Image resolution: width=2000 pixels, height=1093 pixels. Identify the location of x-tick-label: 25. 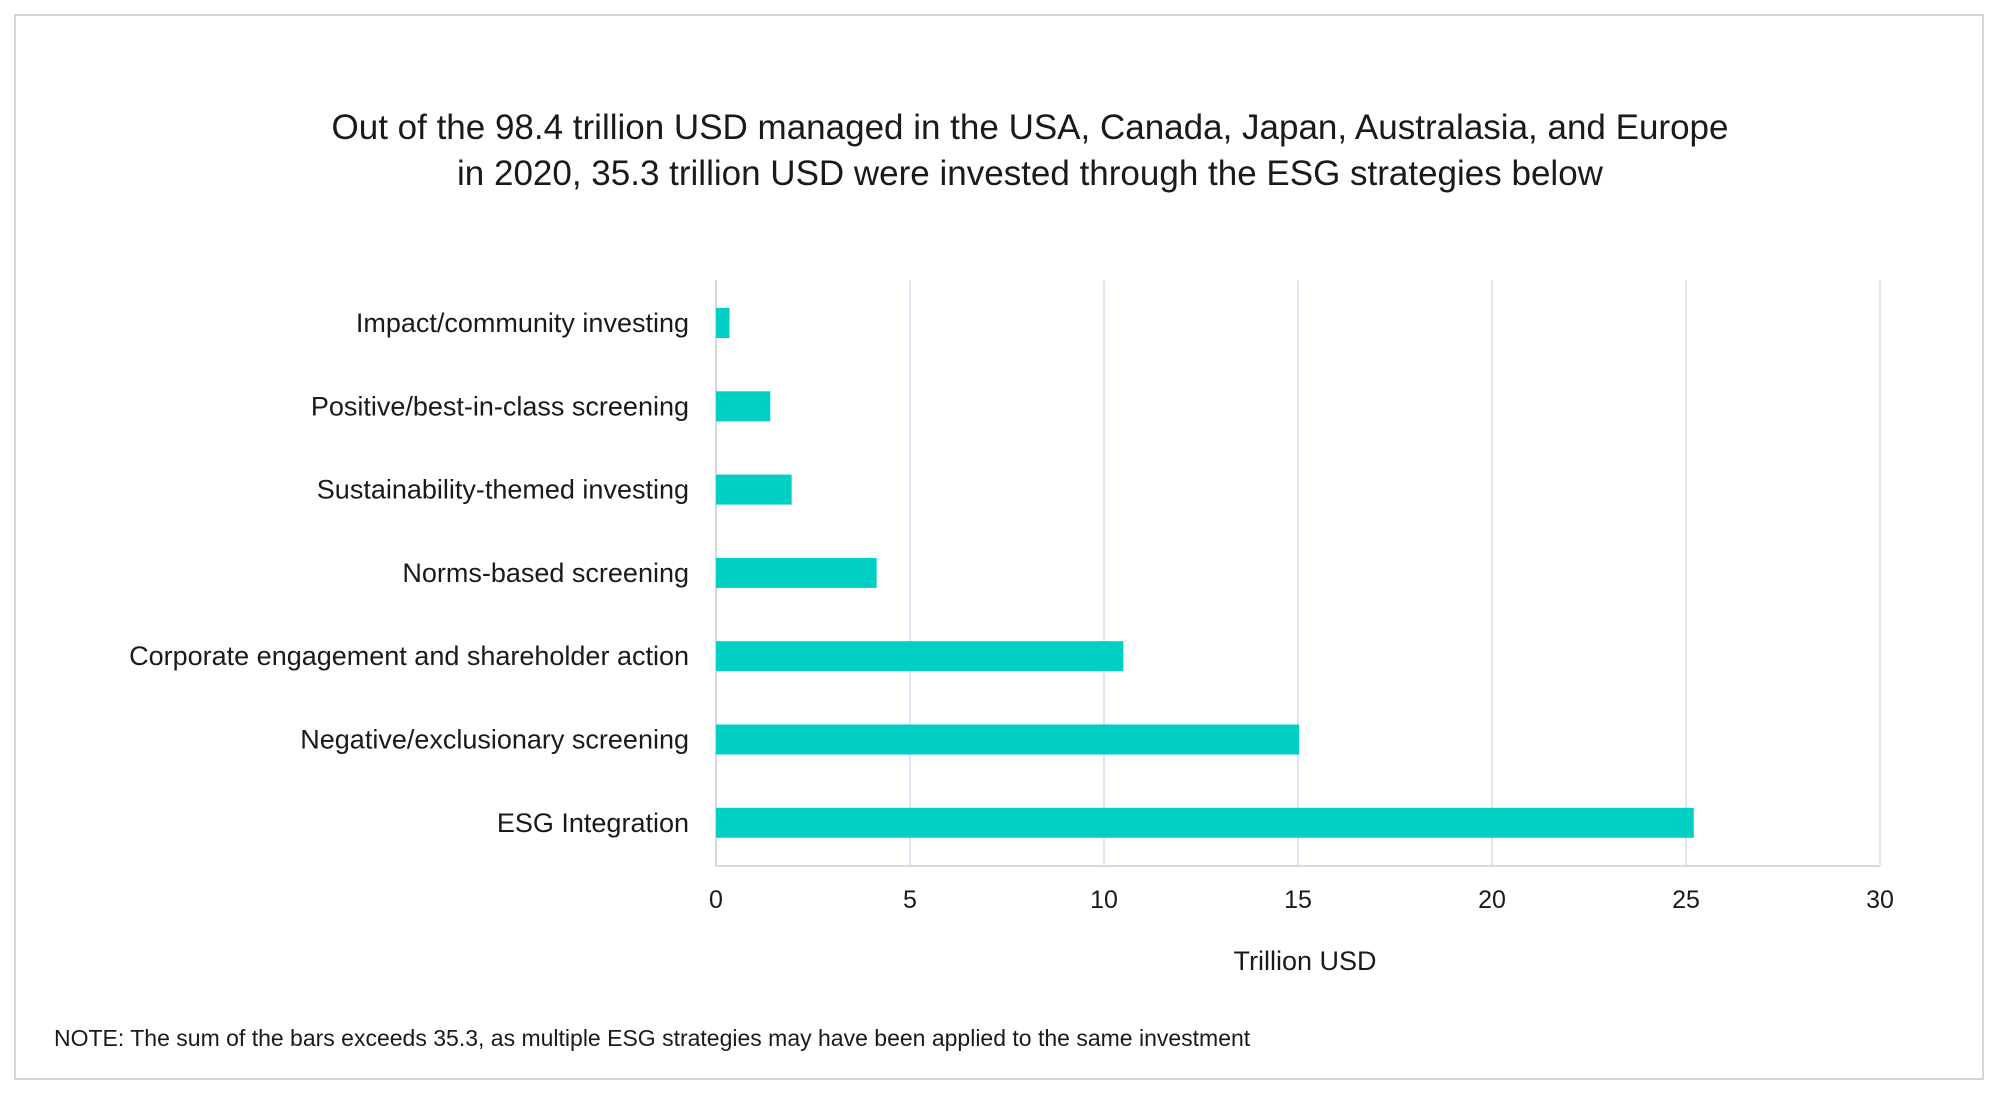
(1686, 900).